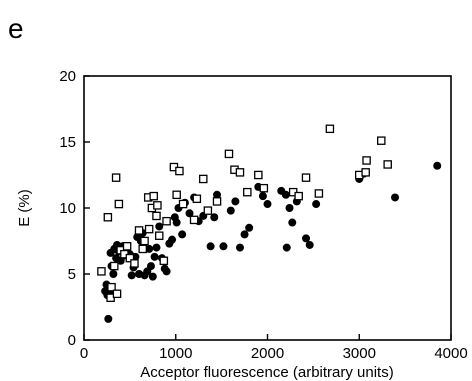  I want to click on y-tick-label: 10, so click(67, 208).